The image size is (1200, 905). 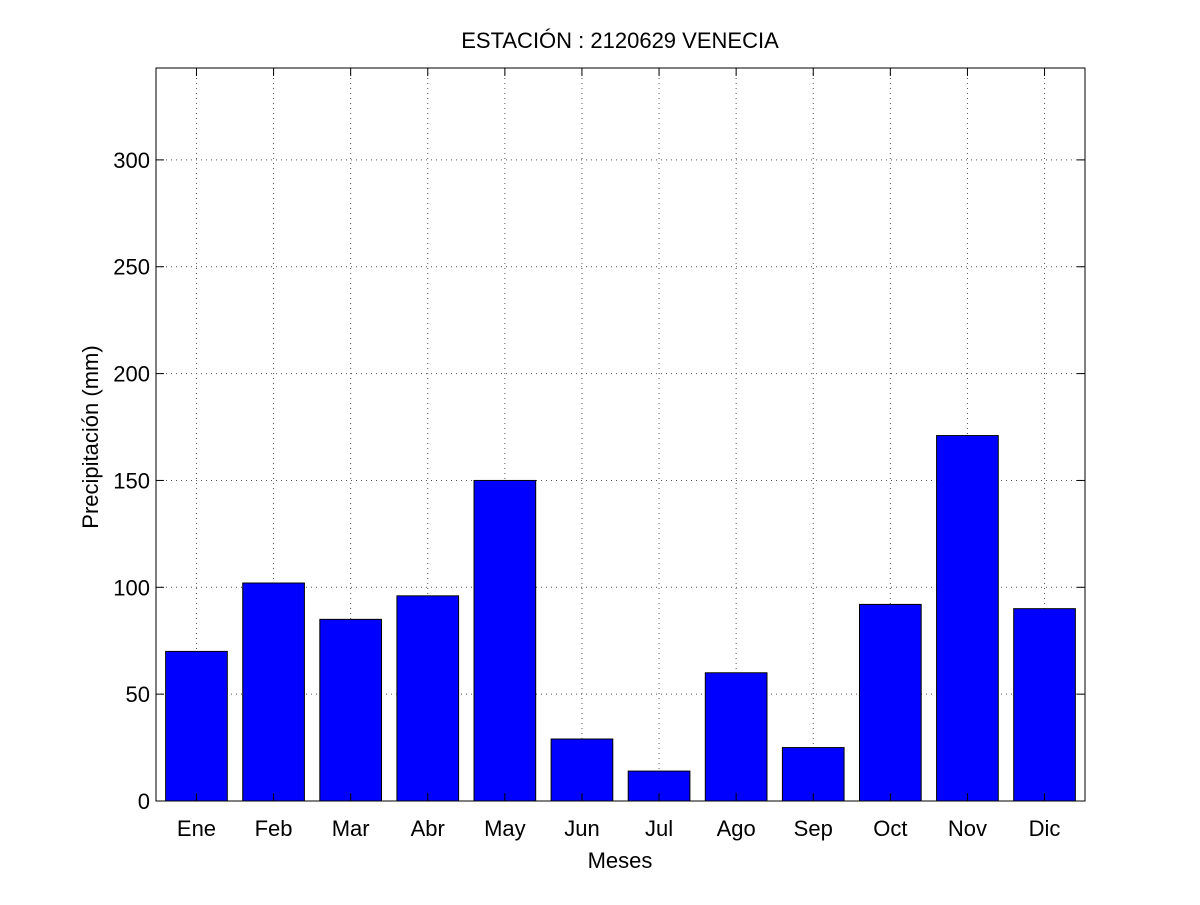 I want to click on bar-sep, so click(x=813, y=774).